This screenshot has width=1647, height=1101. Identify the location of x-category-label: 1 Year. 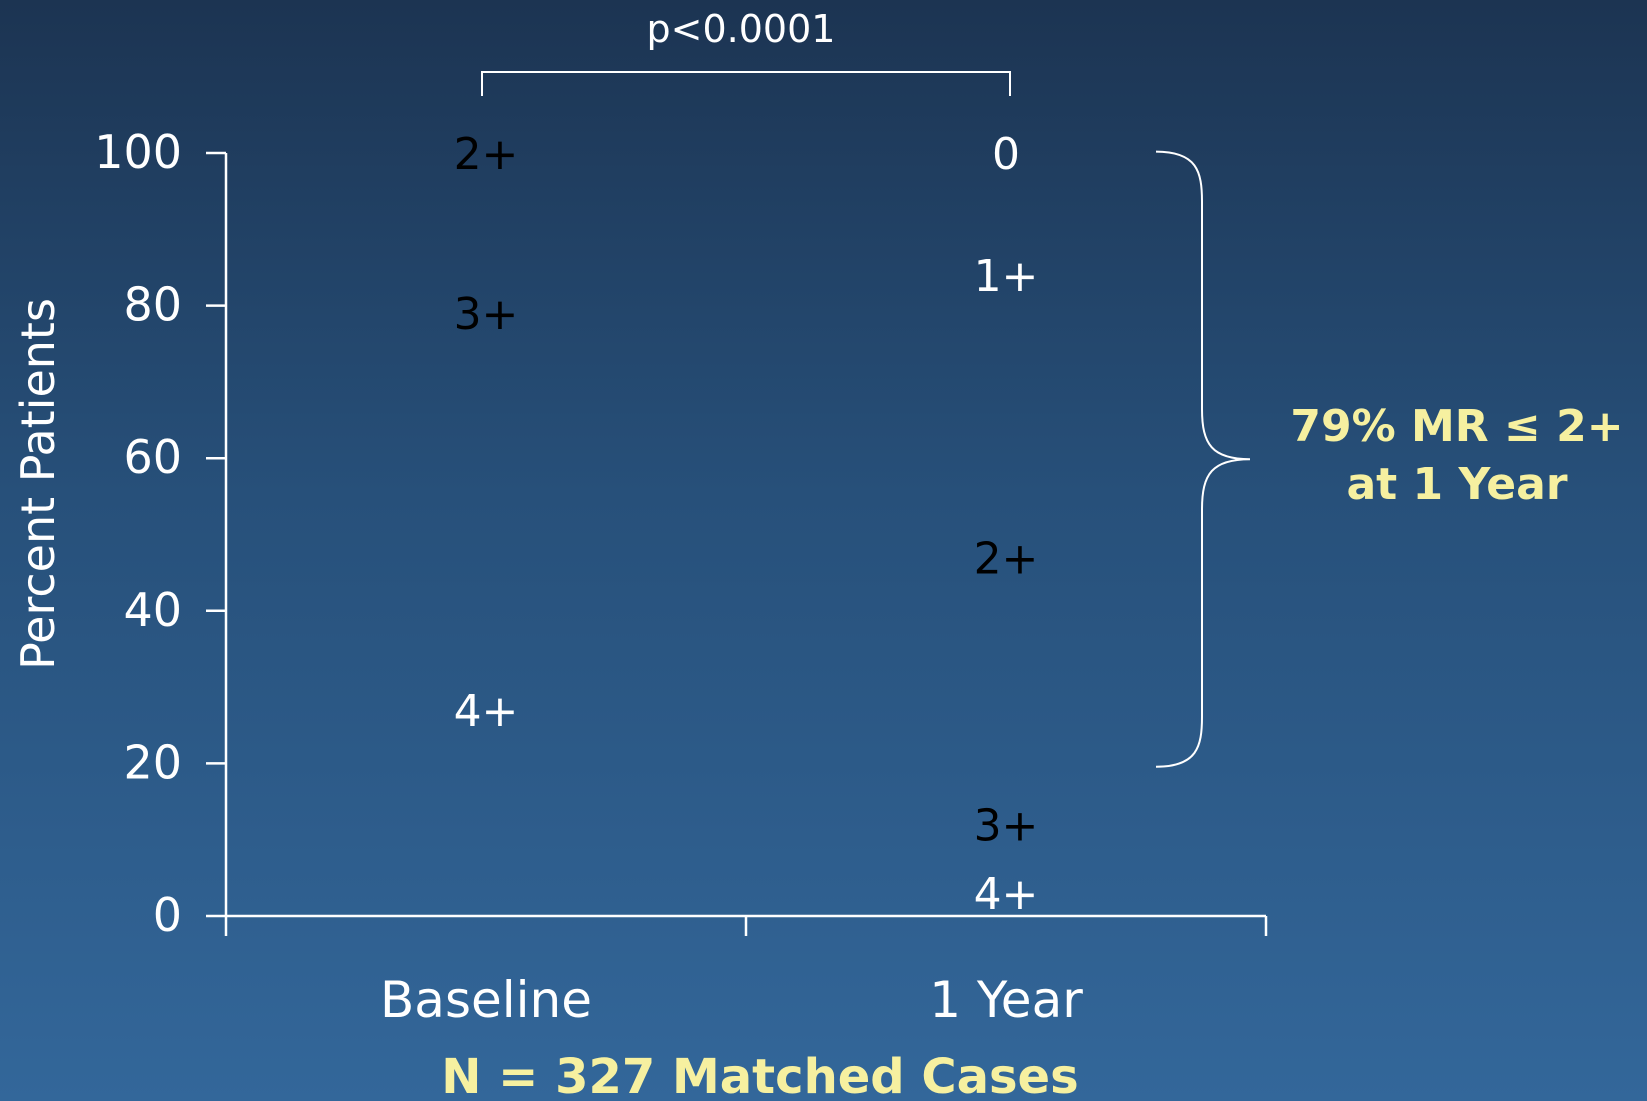
(1006, 1000).